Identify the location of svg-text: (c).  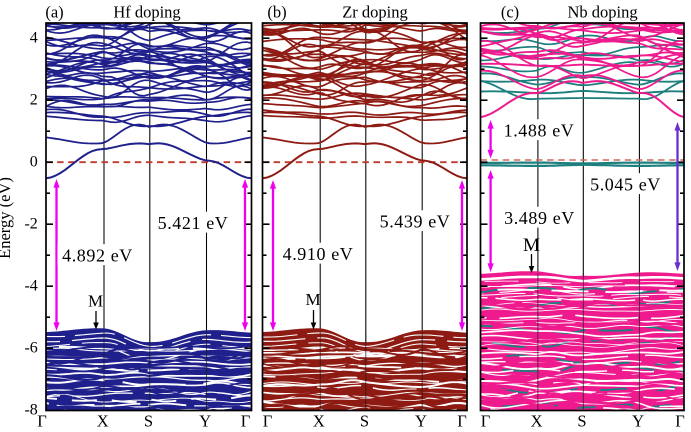
(510, 11).